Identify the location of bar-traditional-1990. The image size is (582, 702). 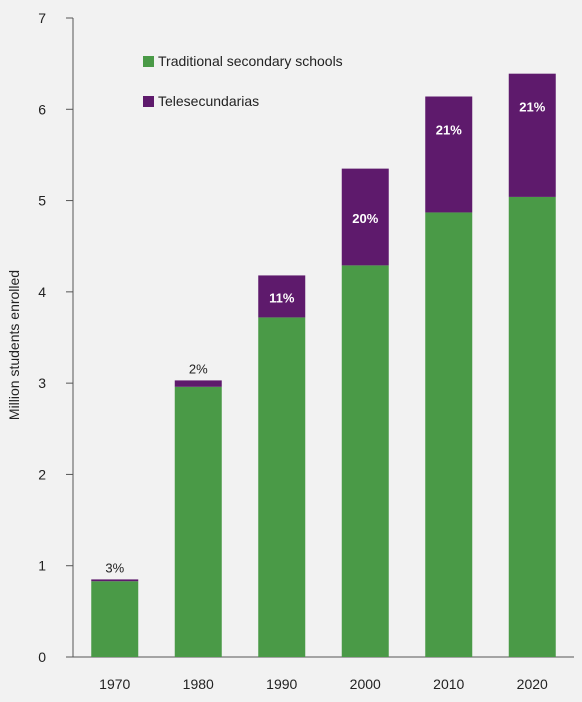
(282, 487).